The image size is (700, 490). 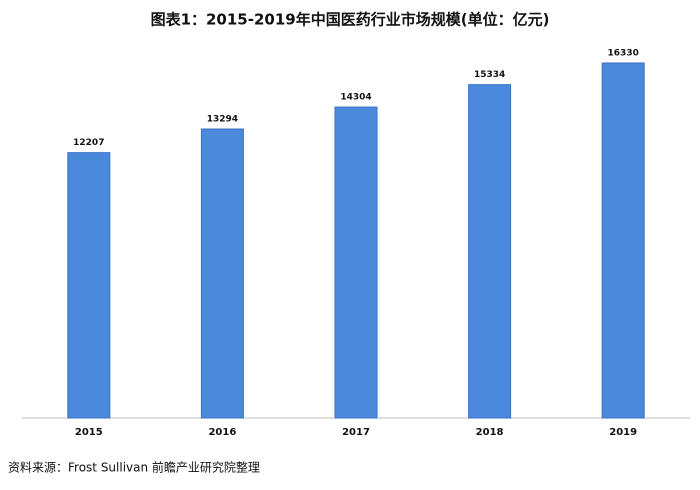 I want to click on value-label: 16330, so click(x=623, y=54).